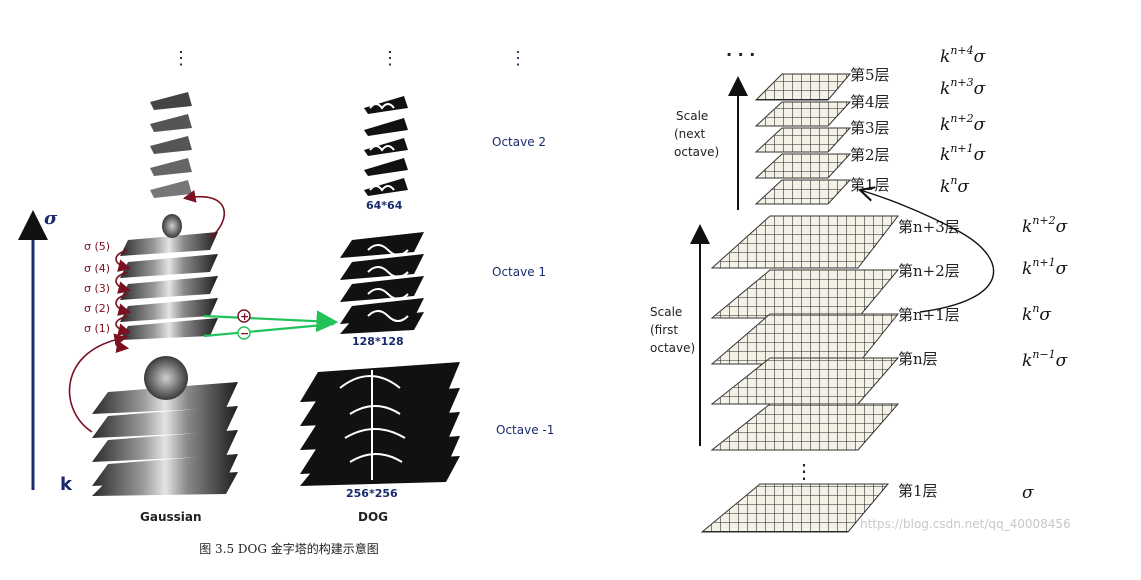 The width and height of the screenshot is (1141, 580). What do you see at coordinates (870, 155) in the screenshot?
I see `layer-label: 第2层` at bounding box center [870, 155].